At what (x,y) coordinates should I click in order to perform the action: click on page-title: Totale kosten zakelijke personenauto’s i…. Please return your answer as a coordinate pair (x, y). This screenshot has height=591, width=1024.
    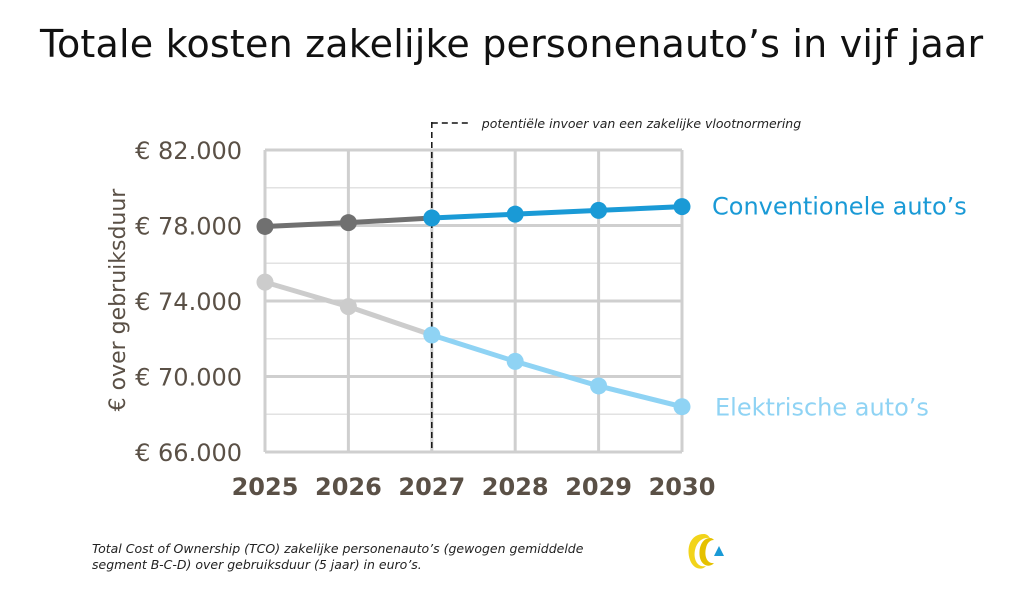
    Looking at the image, I should click on (512, 44).